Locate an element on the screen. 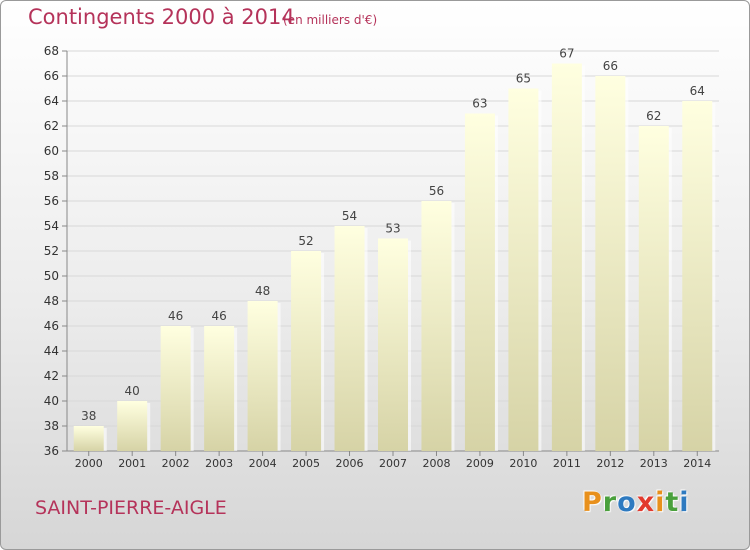 This screenshot has height=550, width=750. proxiti-logo: Proxiti is located at coordinates (636, 502).